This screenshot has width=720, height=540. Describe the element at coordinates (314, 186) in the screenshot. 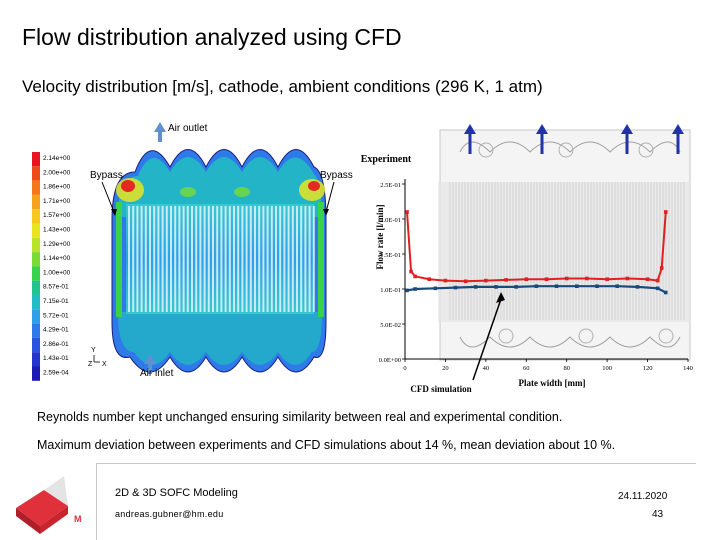

I see `cfd-hotspot-right-core` at that location.